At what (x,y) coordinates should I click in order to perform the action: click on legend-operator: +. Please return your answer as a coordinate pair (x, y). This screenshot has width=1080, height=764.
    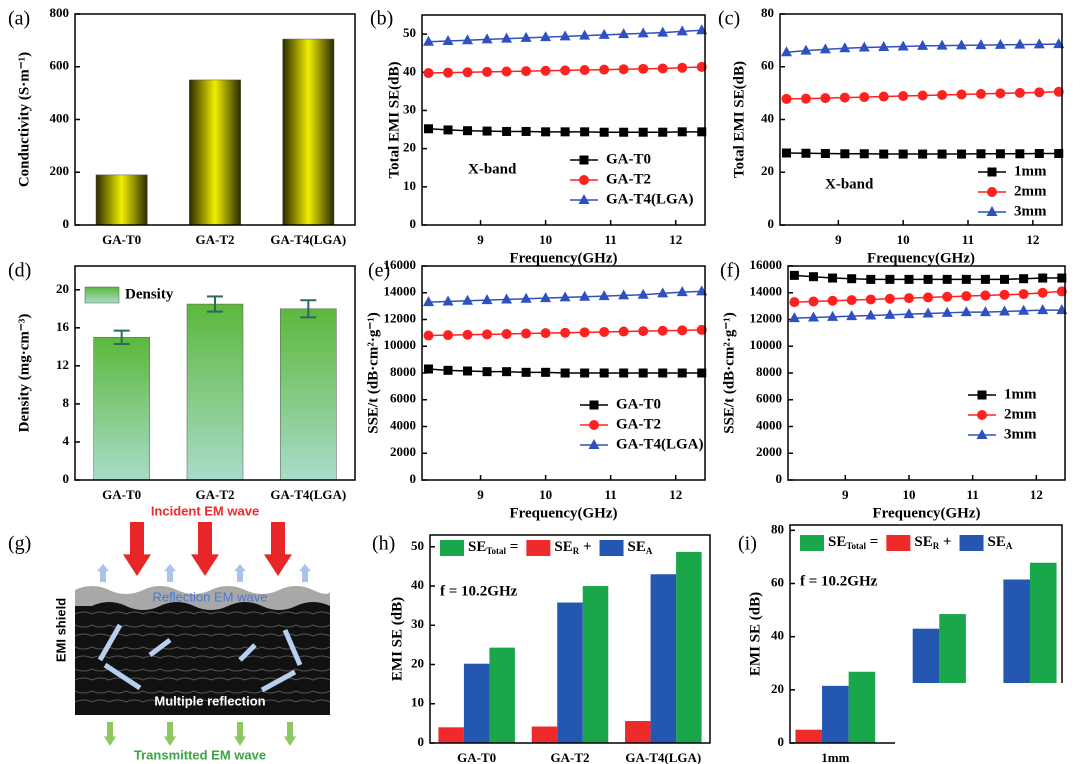
    Looking at the image, I should click on (947, 542).